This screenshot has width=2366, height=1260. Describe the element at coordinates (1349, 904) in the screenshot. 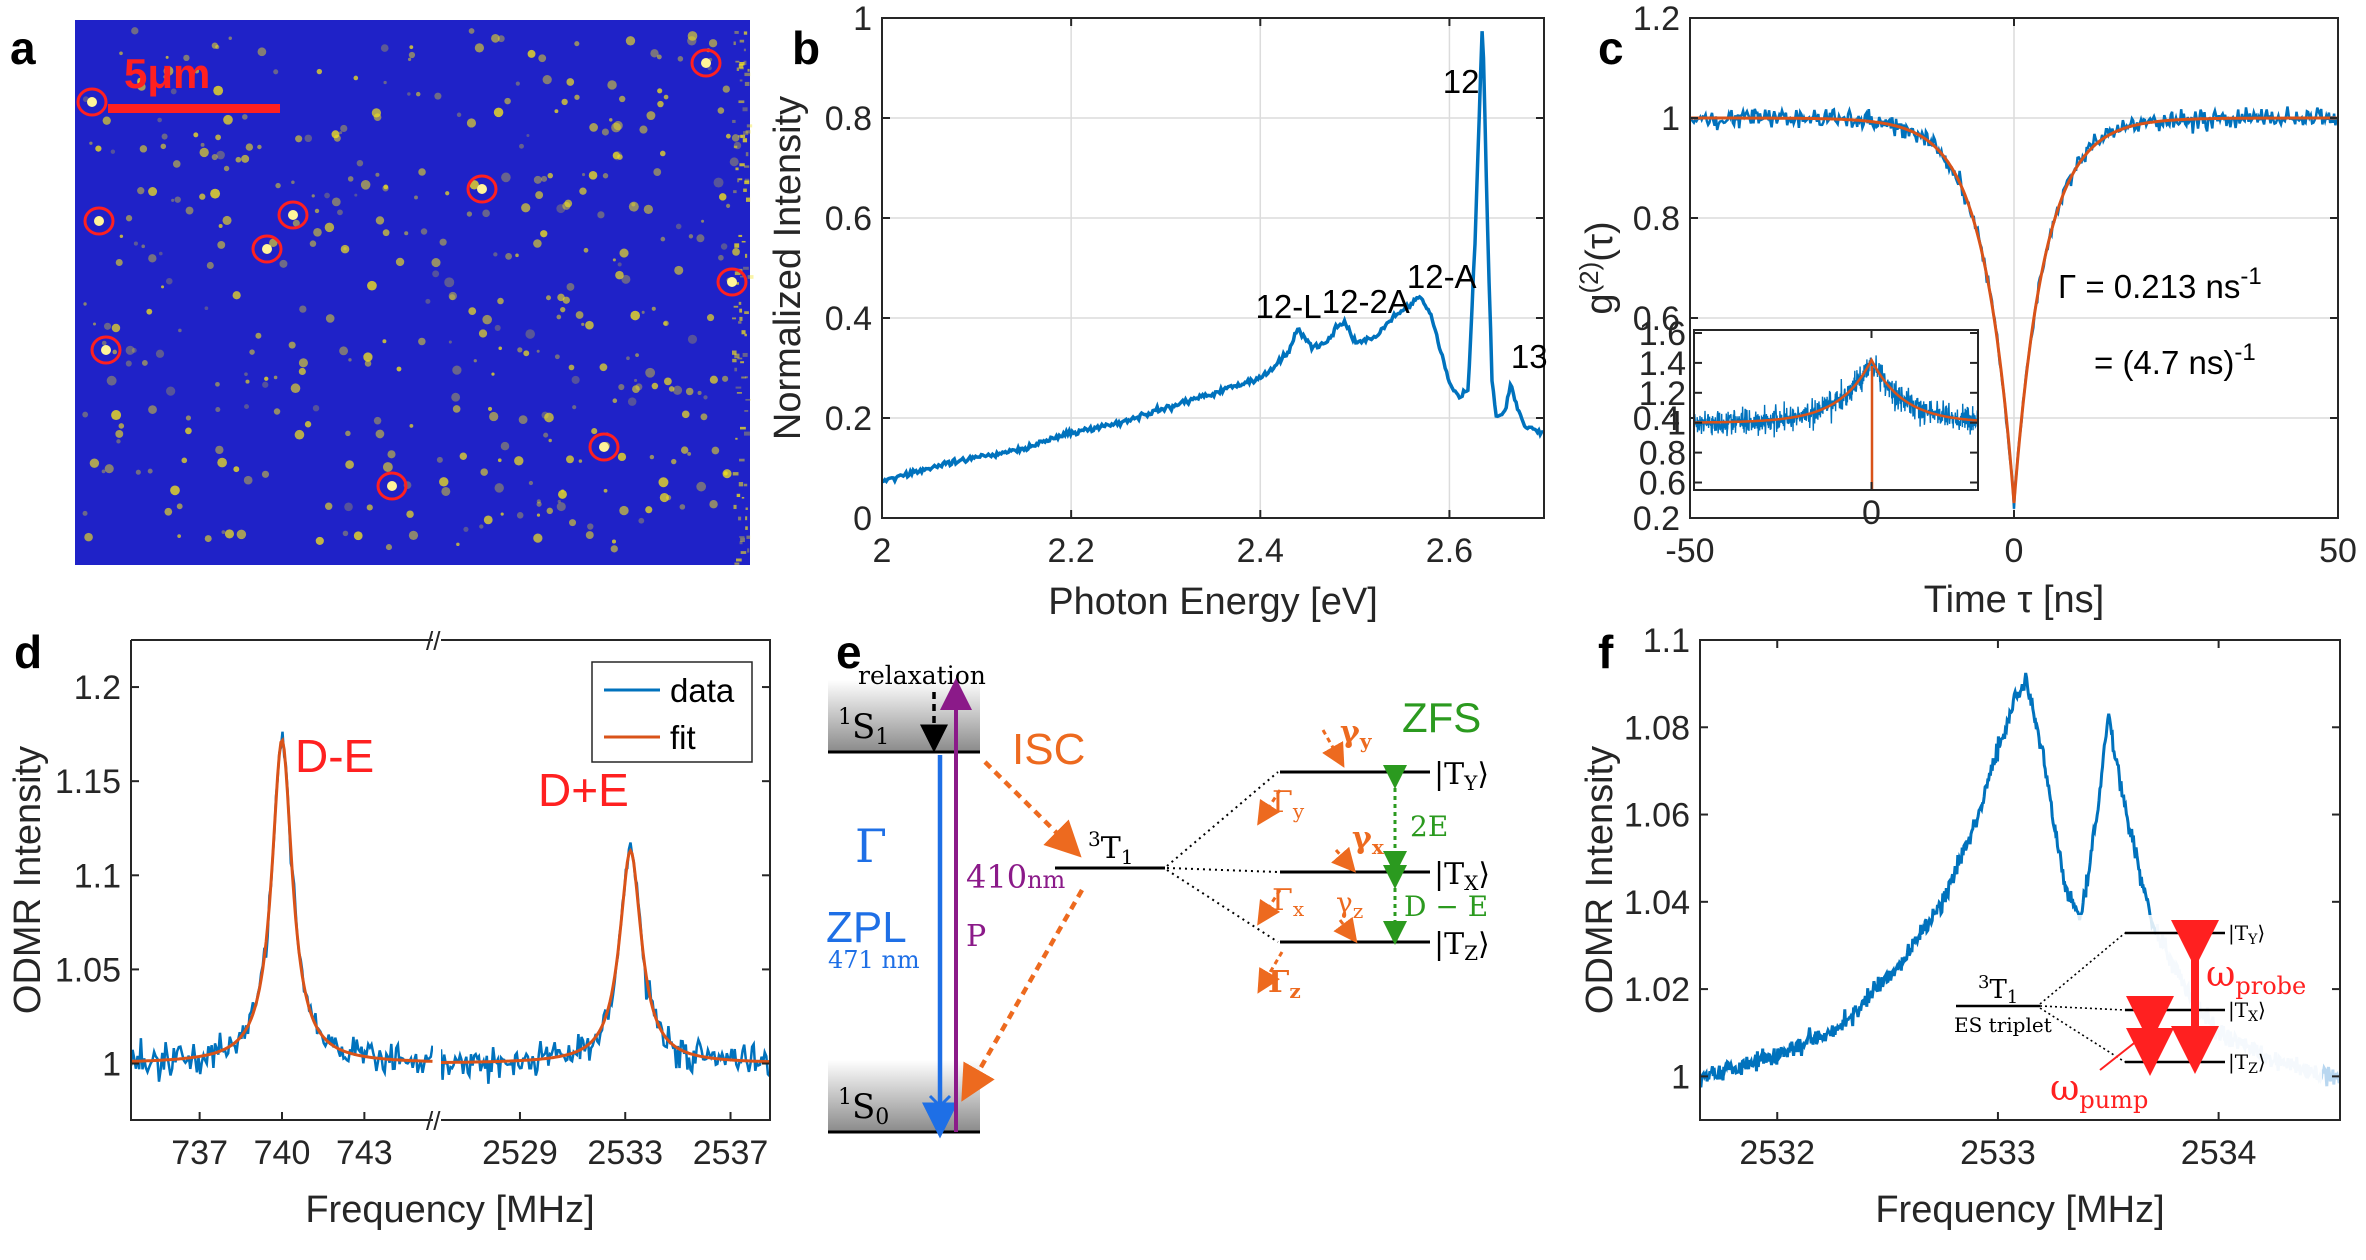

I see `gamma-z-label: γz` at that location.